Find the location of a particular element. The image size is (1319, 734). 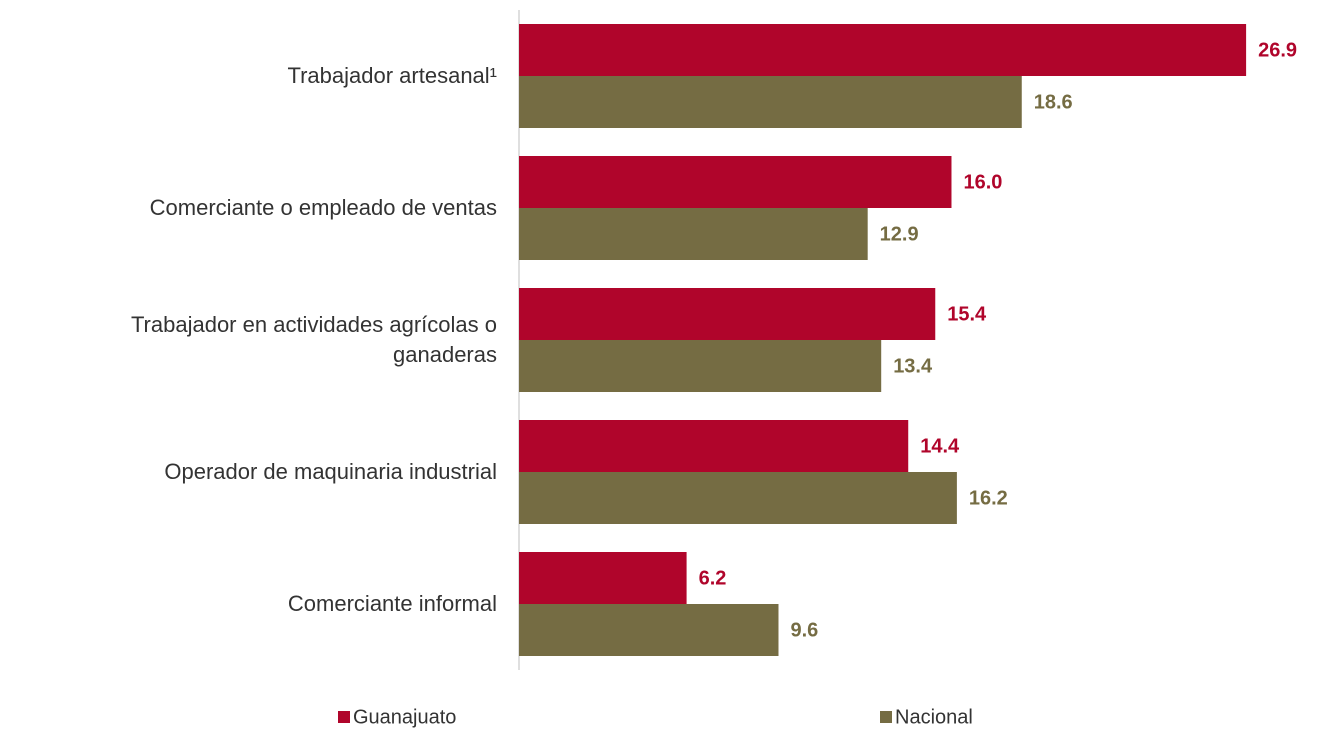

value-label: 16.0 is located at coordinates (982, 182).